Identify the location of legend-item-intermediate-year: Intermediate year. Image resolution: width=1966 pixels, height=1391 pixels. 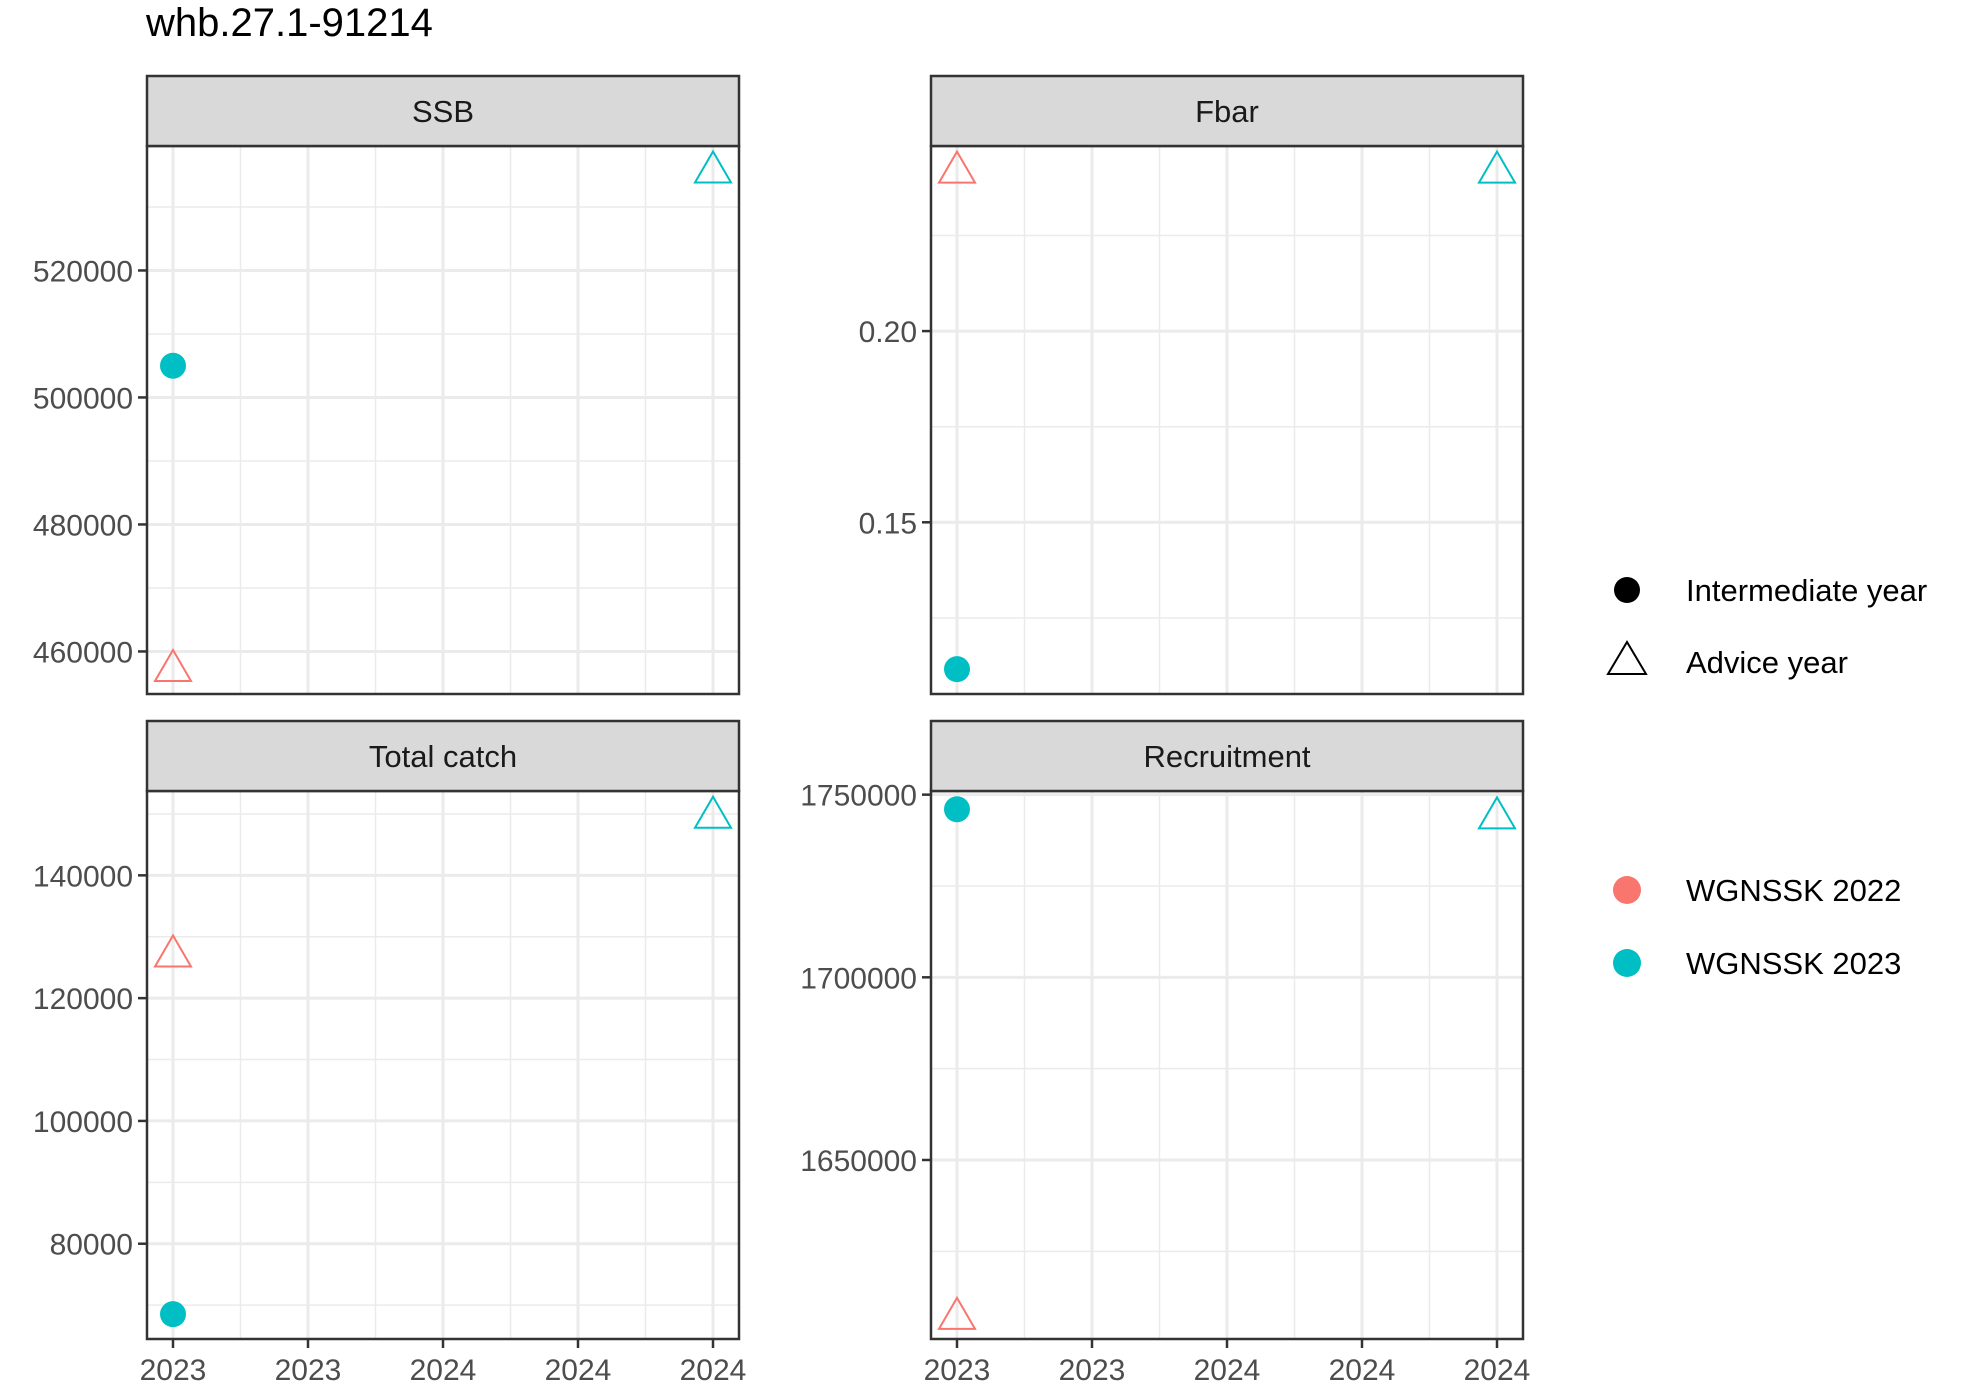
(1770, 590).